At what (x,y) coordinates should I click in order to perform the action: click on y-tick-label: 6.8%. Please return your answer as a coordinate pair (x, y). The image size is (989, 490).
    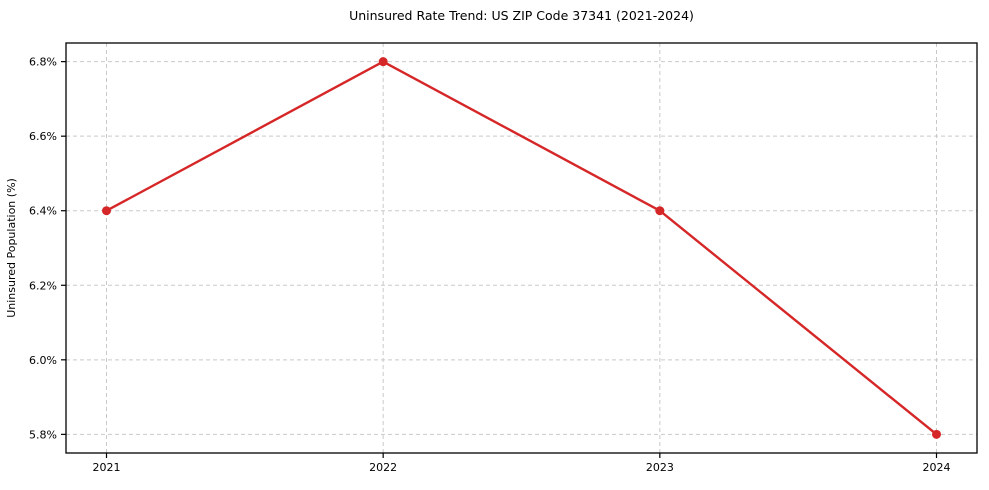
    Looking at the image, I should click on (43, 62).